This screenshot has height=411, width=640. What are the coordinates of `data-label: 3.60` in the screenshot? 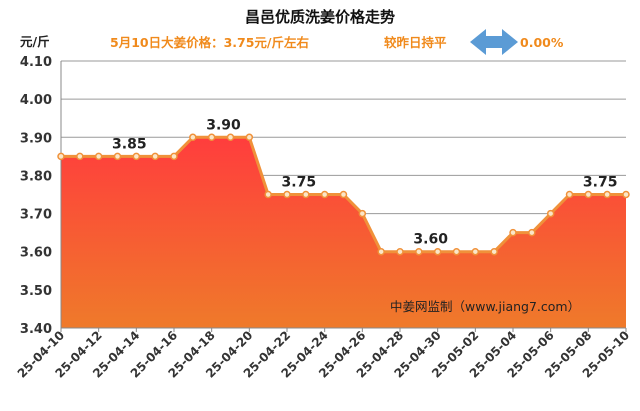 It's located at (430, 240).